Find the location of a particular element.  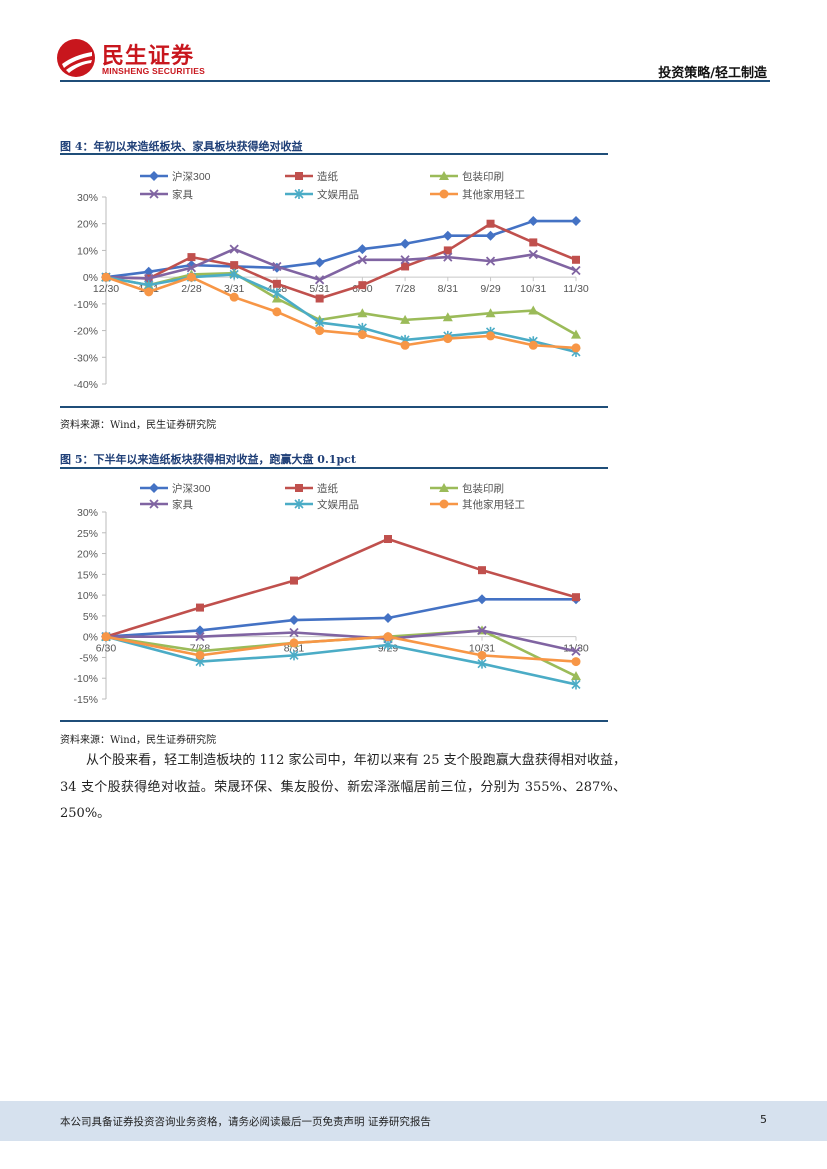

x-tick-label: 12/30 is located at coordinates (106, 289).